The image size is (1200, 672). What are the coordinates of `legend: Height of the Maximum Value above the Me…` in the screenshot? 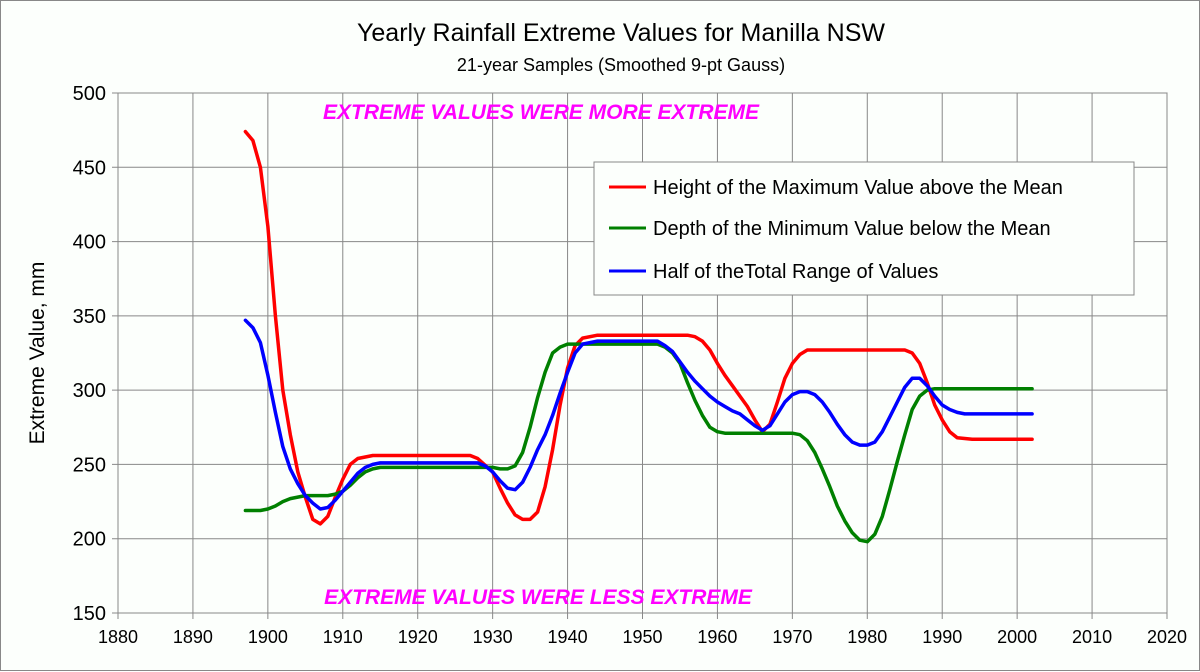 It's located at (864, 228).